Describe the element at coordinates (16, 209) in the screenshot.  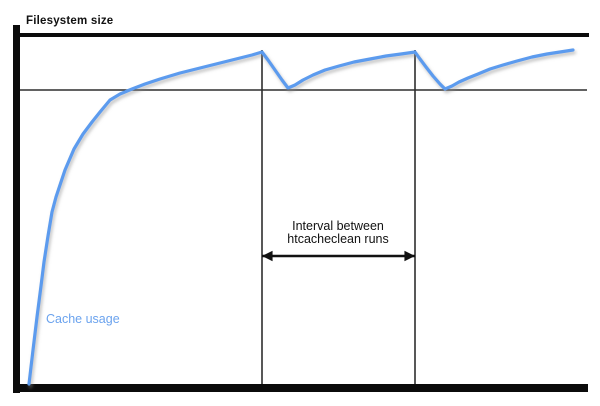
I see `y-axis` at that location.